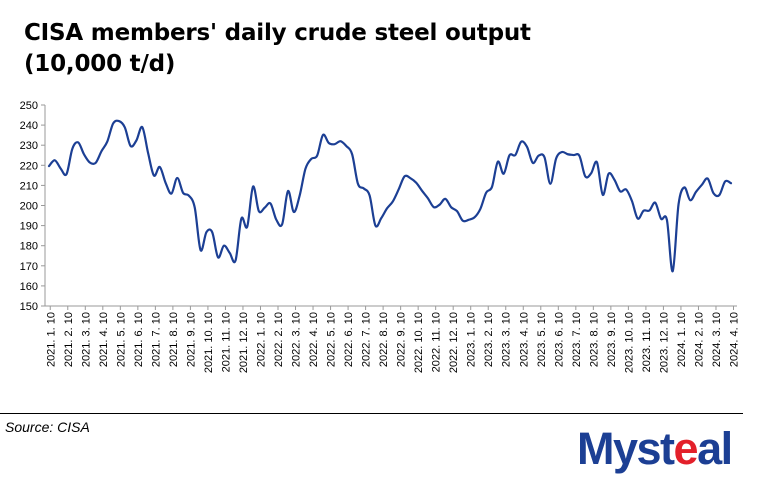  Describe the element at coordinates (261, 339) in the screenshot. I see `x-tick-label: 2022. 1. 10` at that location.